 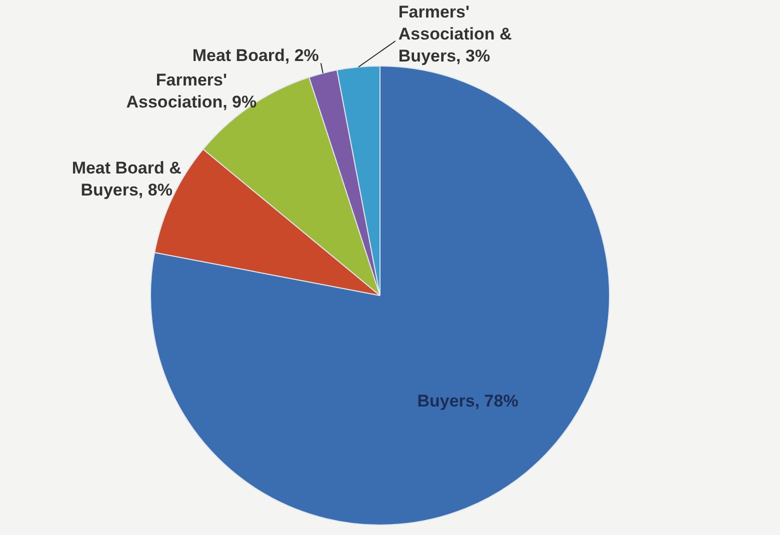 I want to click on slice-label: Farmers' Association, 9%, so click(x=191, y=91).